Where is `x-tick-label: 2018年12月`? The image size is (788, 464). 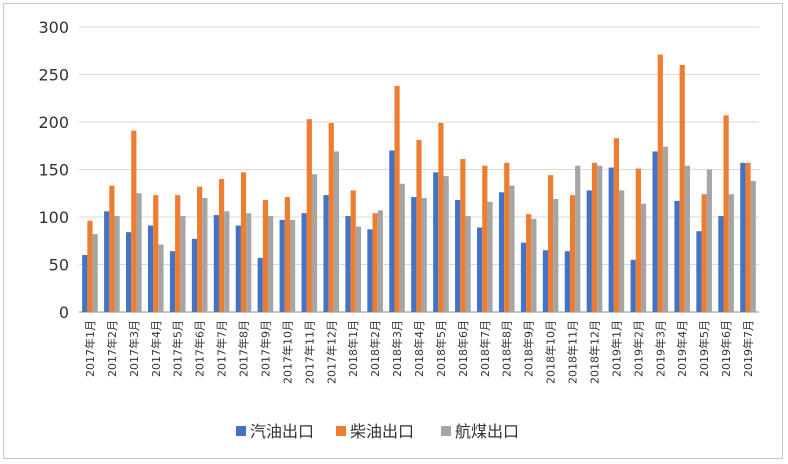 x-tick-label: 2018年12月 is located at coordinates (594, 352).